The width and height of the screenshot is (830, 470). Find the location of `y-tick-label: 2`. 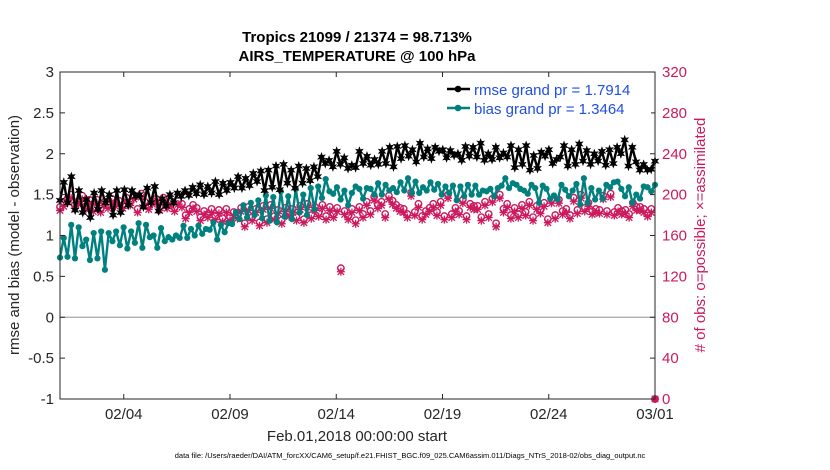

y-tick-label: 2 is located at coordinates (50, 154).